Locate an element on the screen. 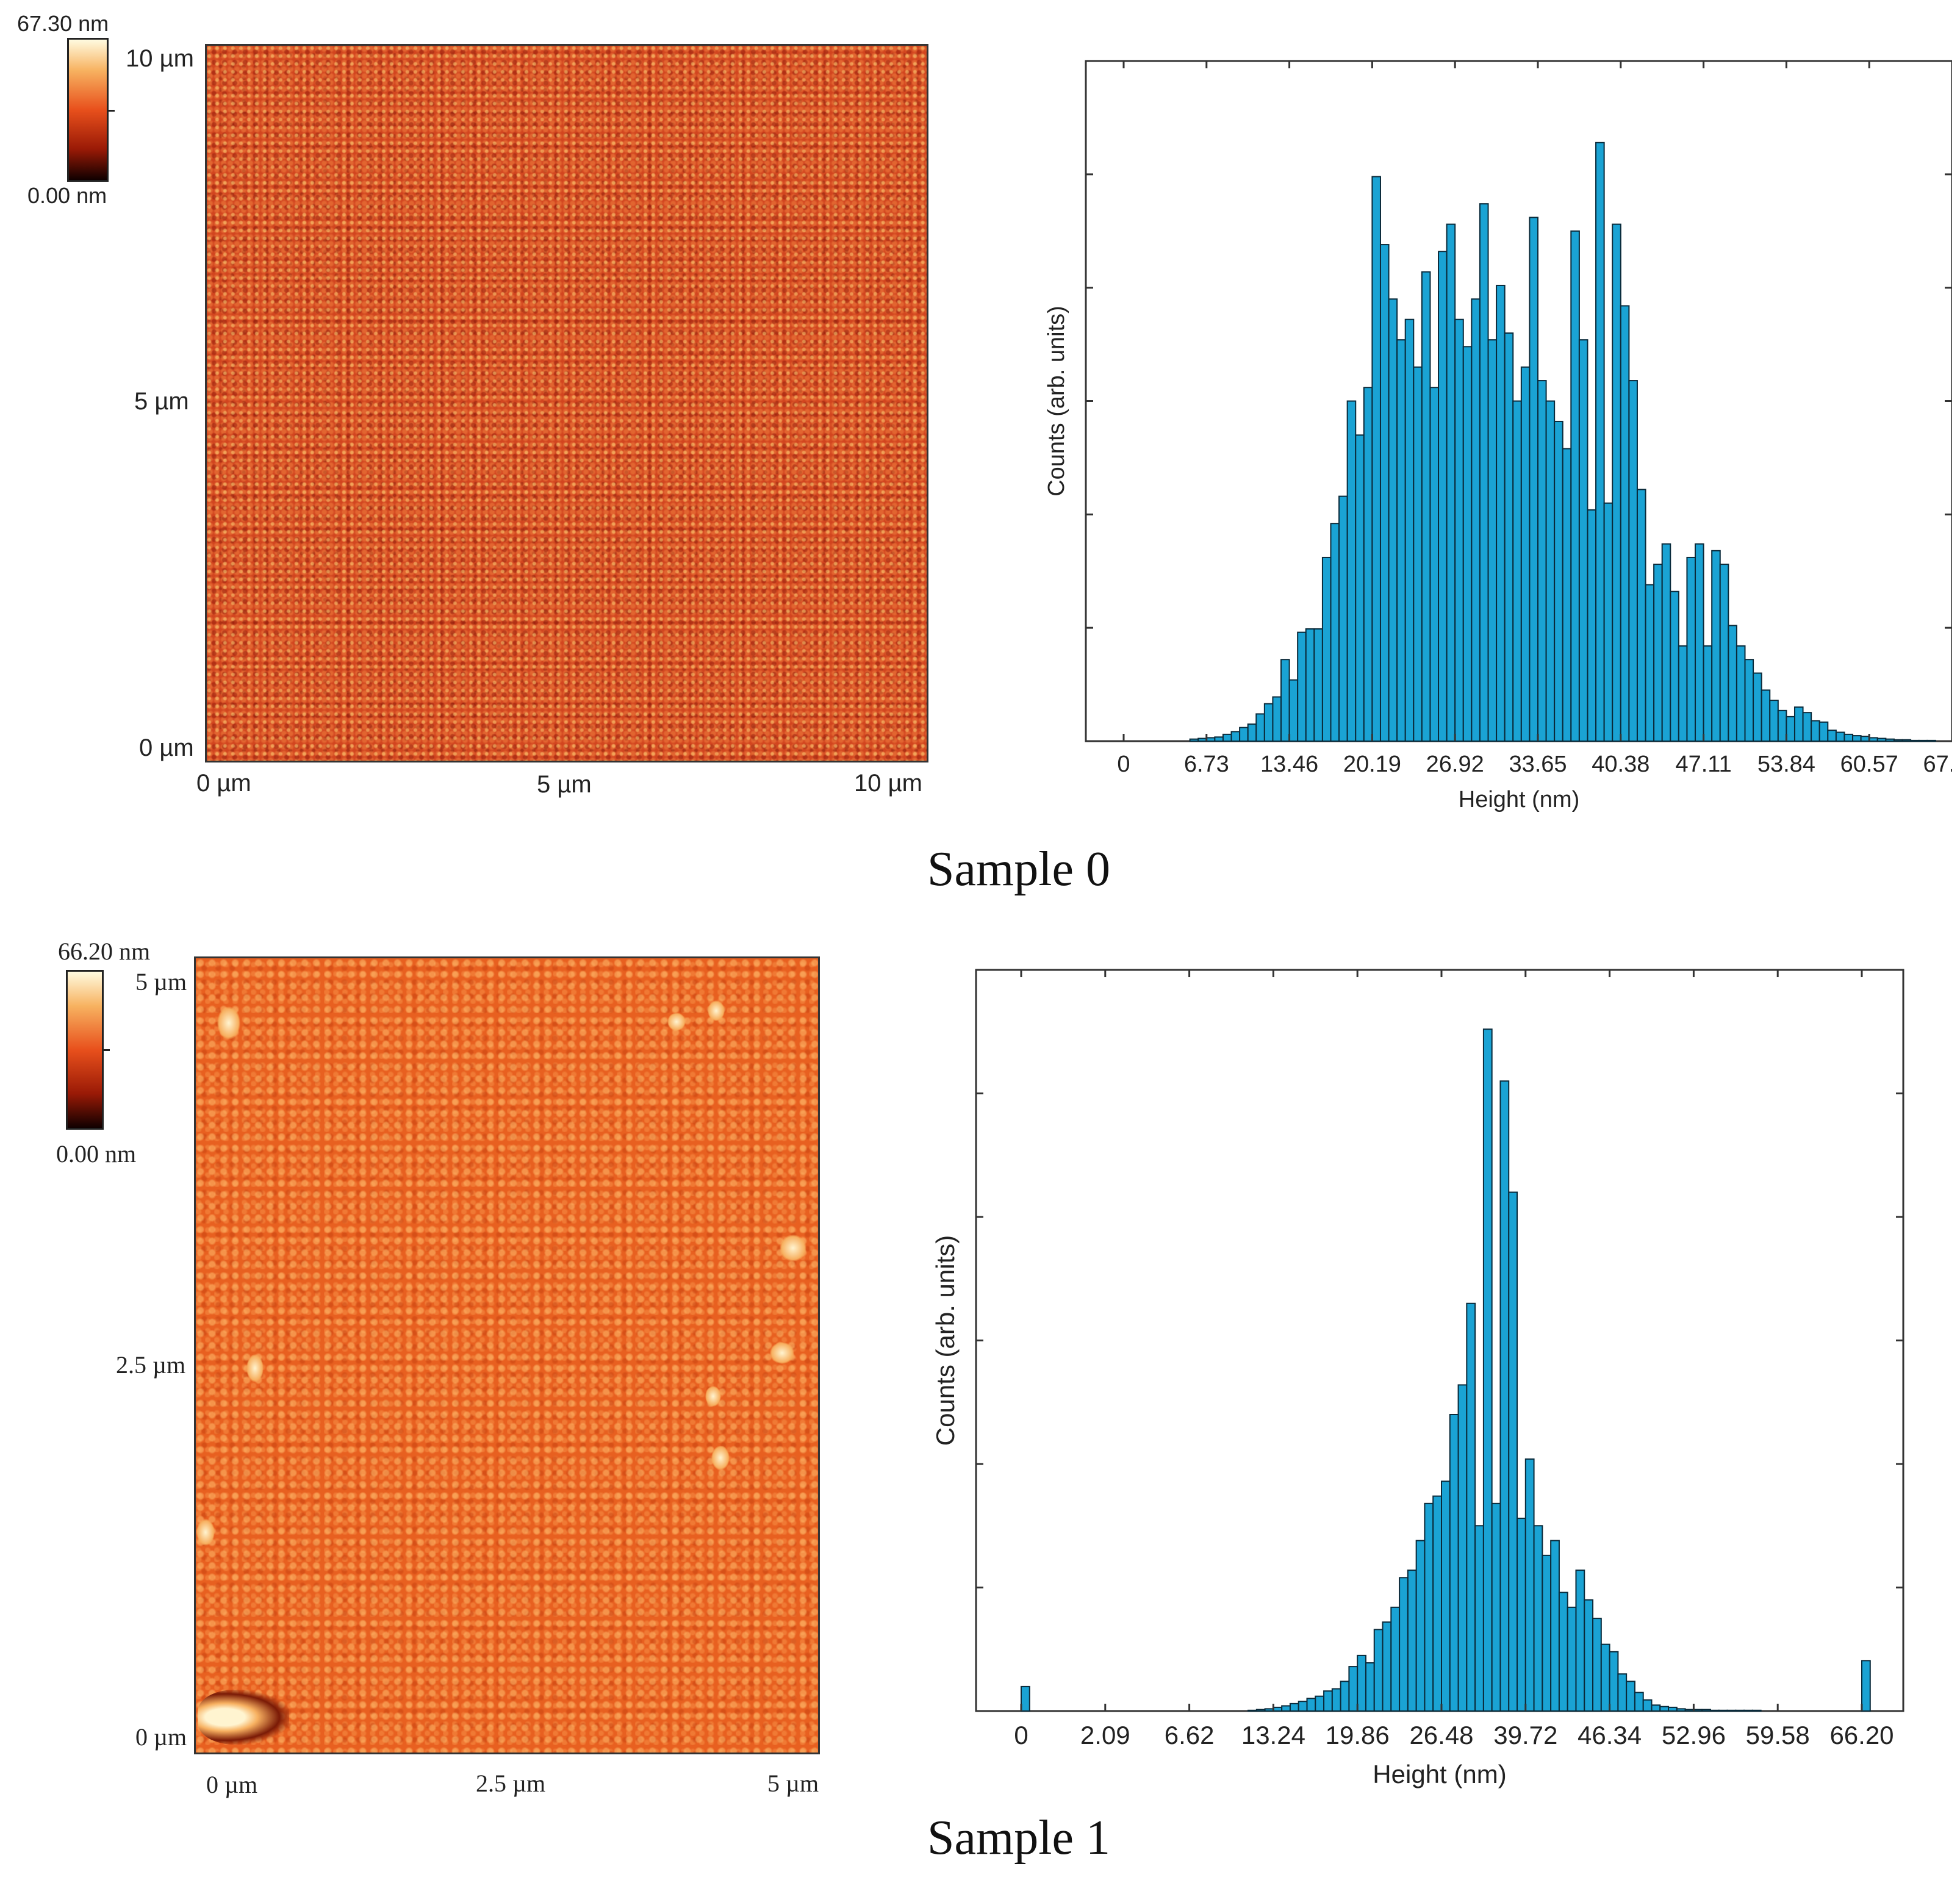 The height and width of the screenshot is (1880, 1960). x-tick-label: 40.38 is located at coordinates (1620, 764).